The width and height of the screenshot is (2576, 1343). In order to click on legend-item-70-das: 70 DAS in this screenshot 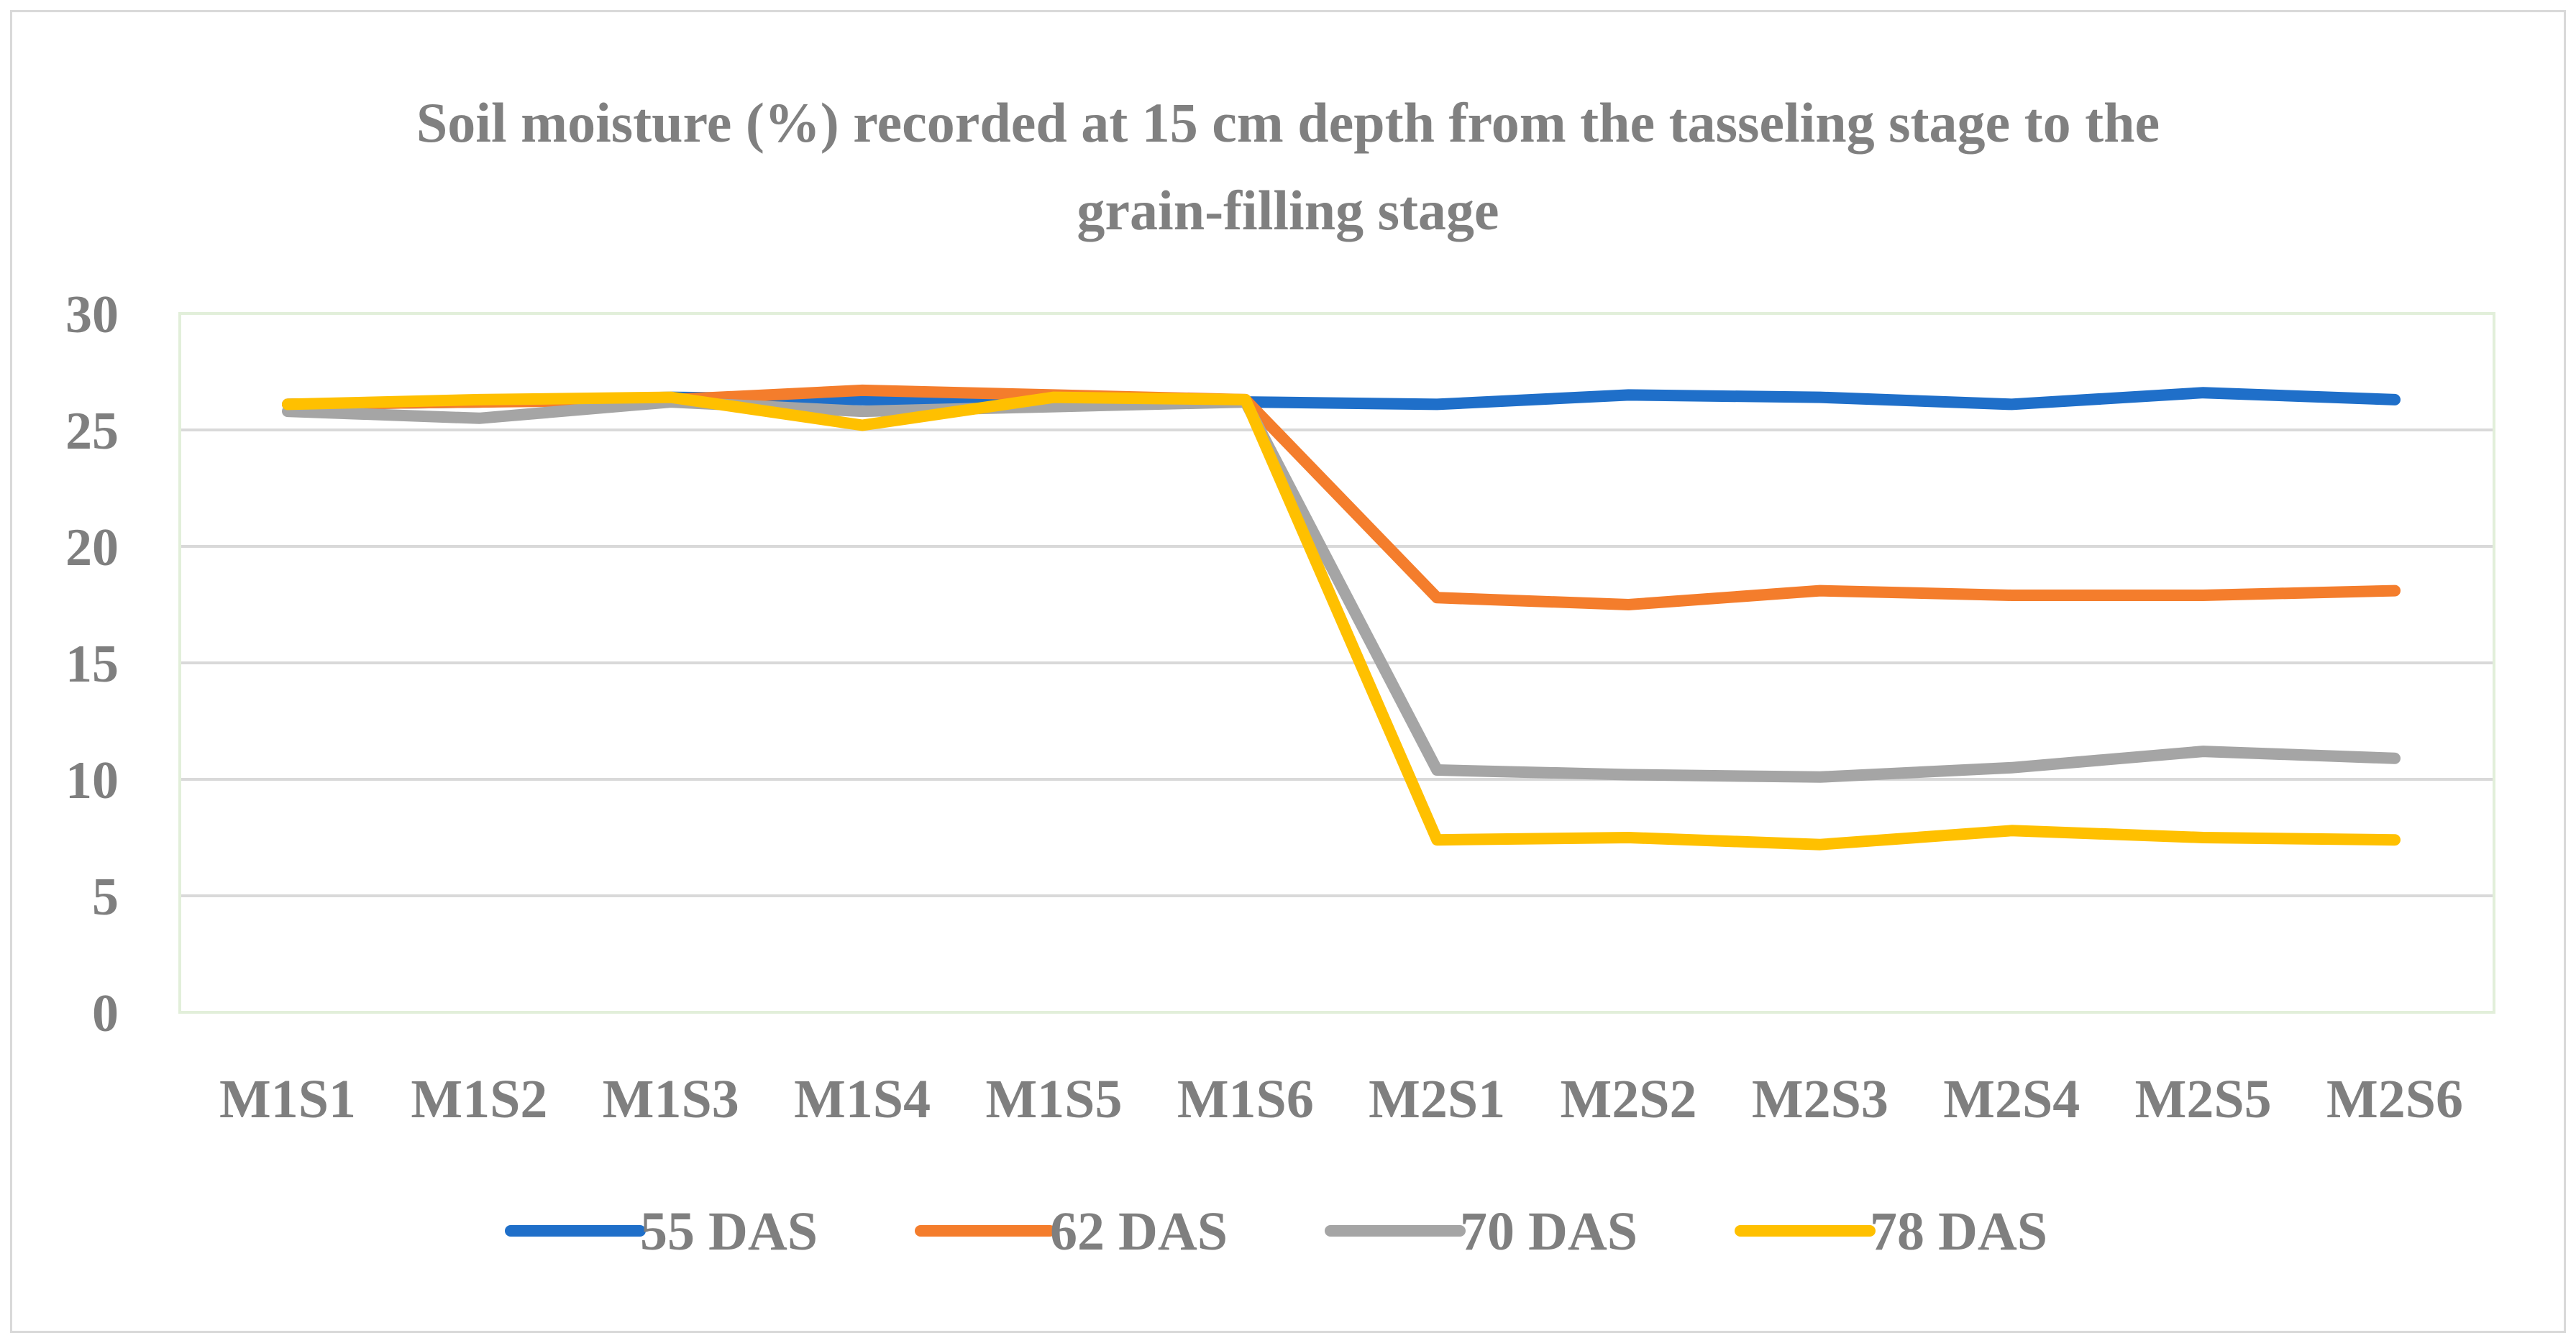, I will do `click(1481, 1231)`.